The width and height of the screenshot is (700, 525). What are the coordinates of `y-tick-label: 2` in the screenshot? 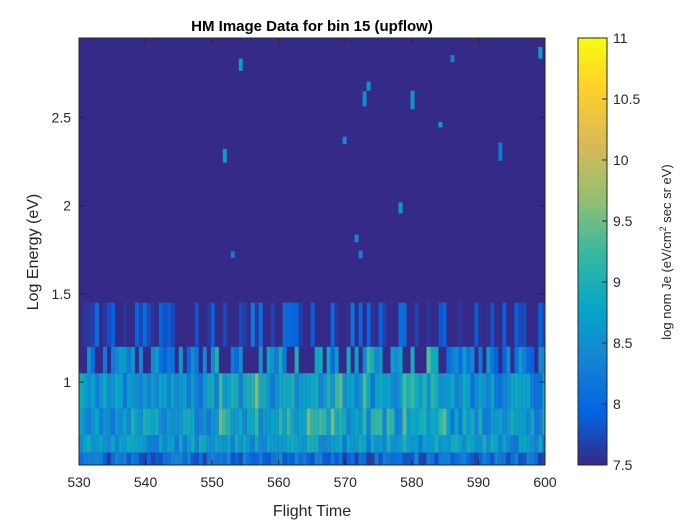 It's located at (67, 206).